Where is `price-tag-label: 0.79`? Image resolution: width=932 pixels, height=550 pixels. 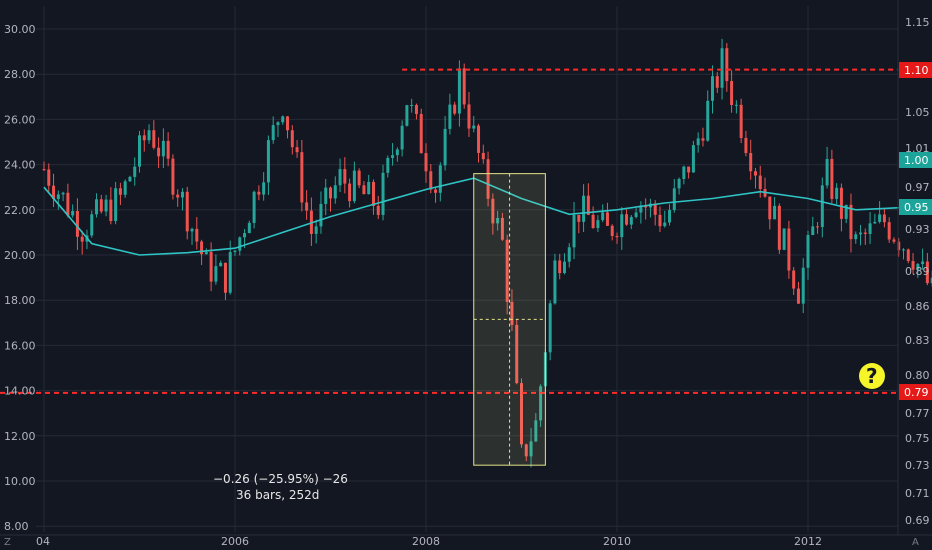
price-tag-label: 0.79 is located at coordinates (916, 392).